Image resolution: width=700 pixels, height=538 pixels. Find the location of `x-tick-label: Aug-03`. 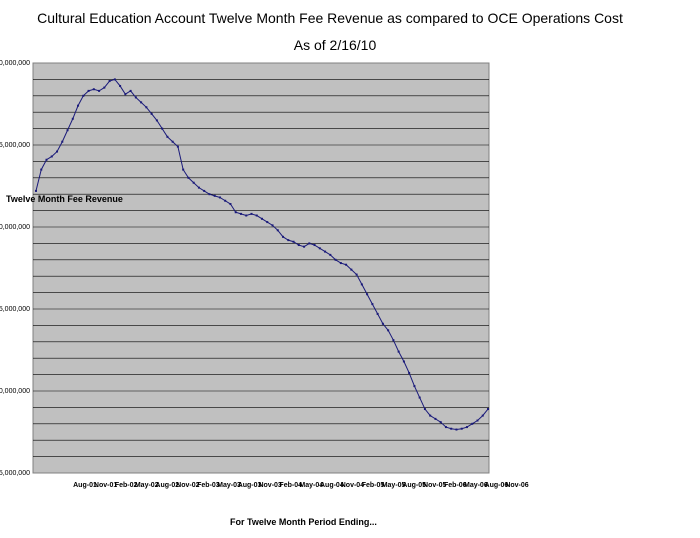

x-tick-label: Aug-03 is located at coordinates (250, 485).